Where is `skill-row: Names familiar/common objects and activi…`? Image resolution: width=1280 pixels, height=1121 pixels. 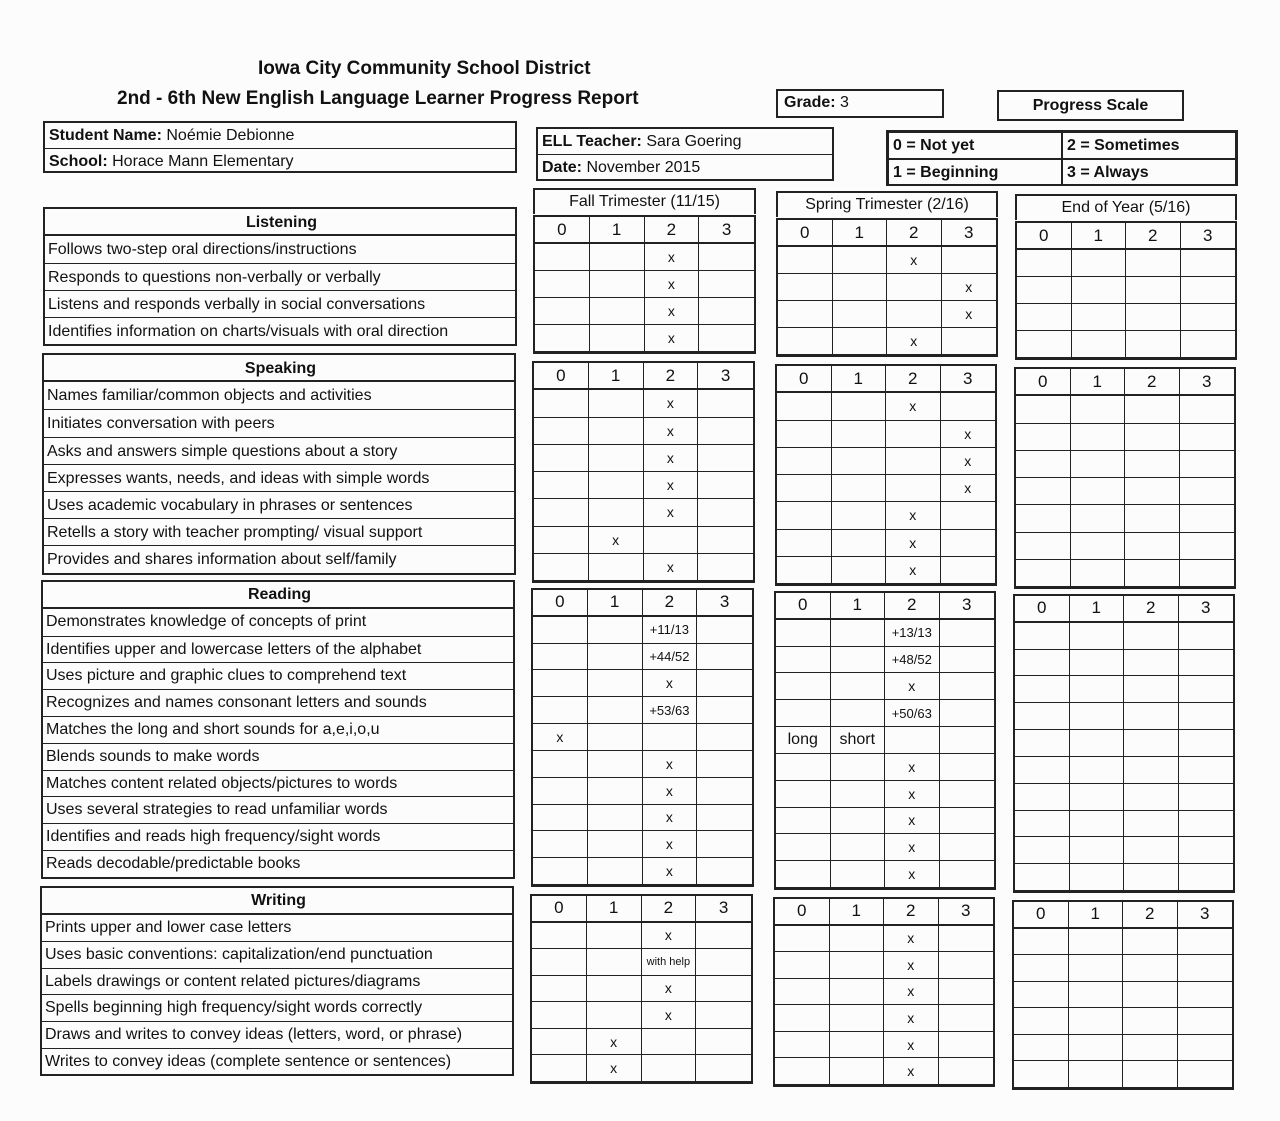
skill-row: Names familiar/common objects and activi… is located at coordinates (209, 396).